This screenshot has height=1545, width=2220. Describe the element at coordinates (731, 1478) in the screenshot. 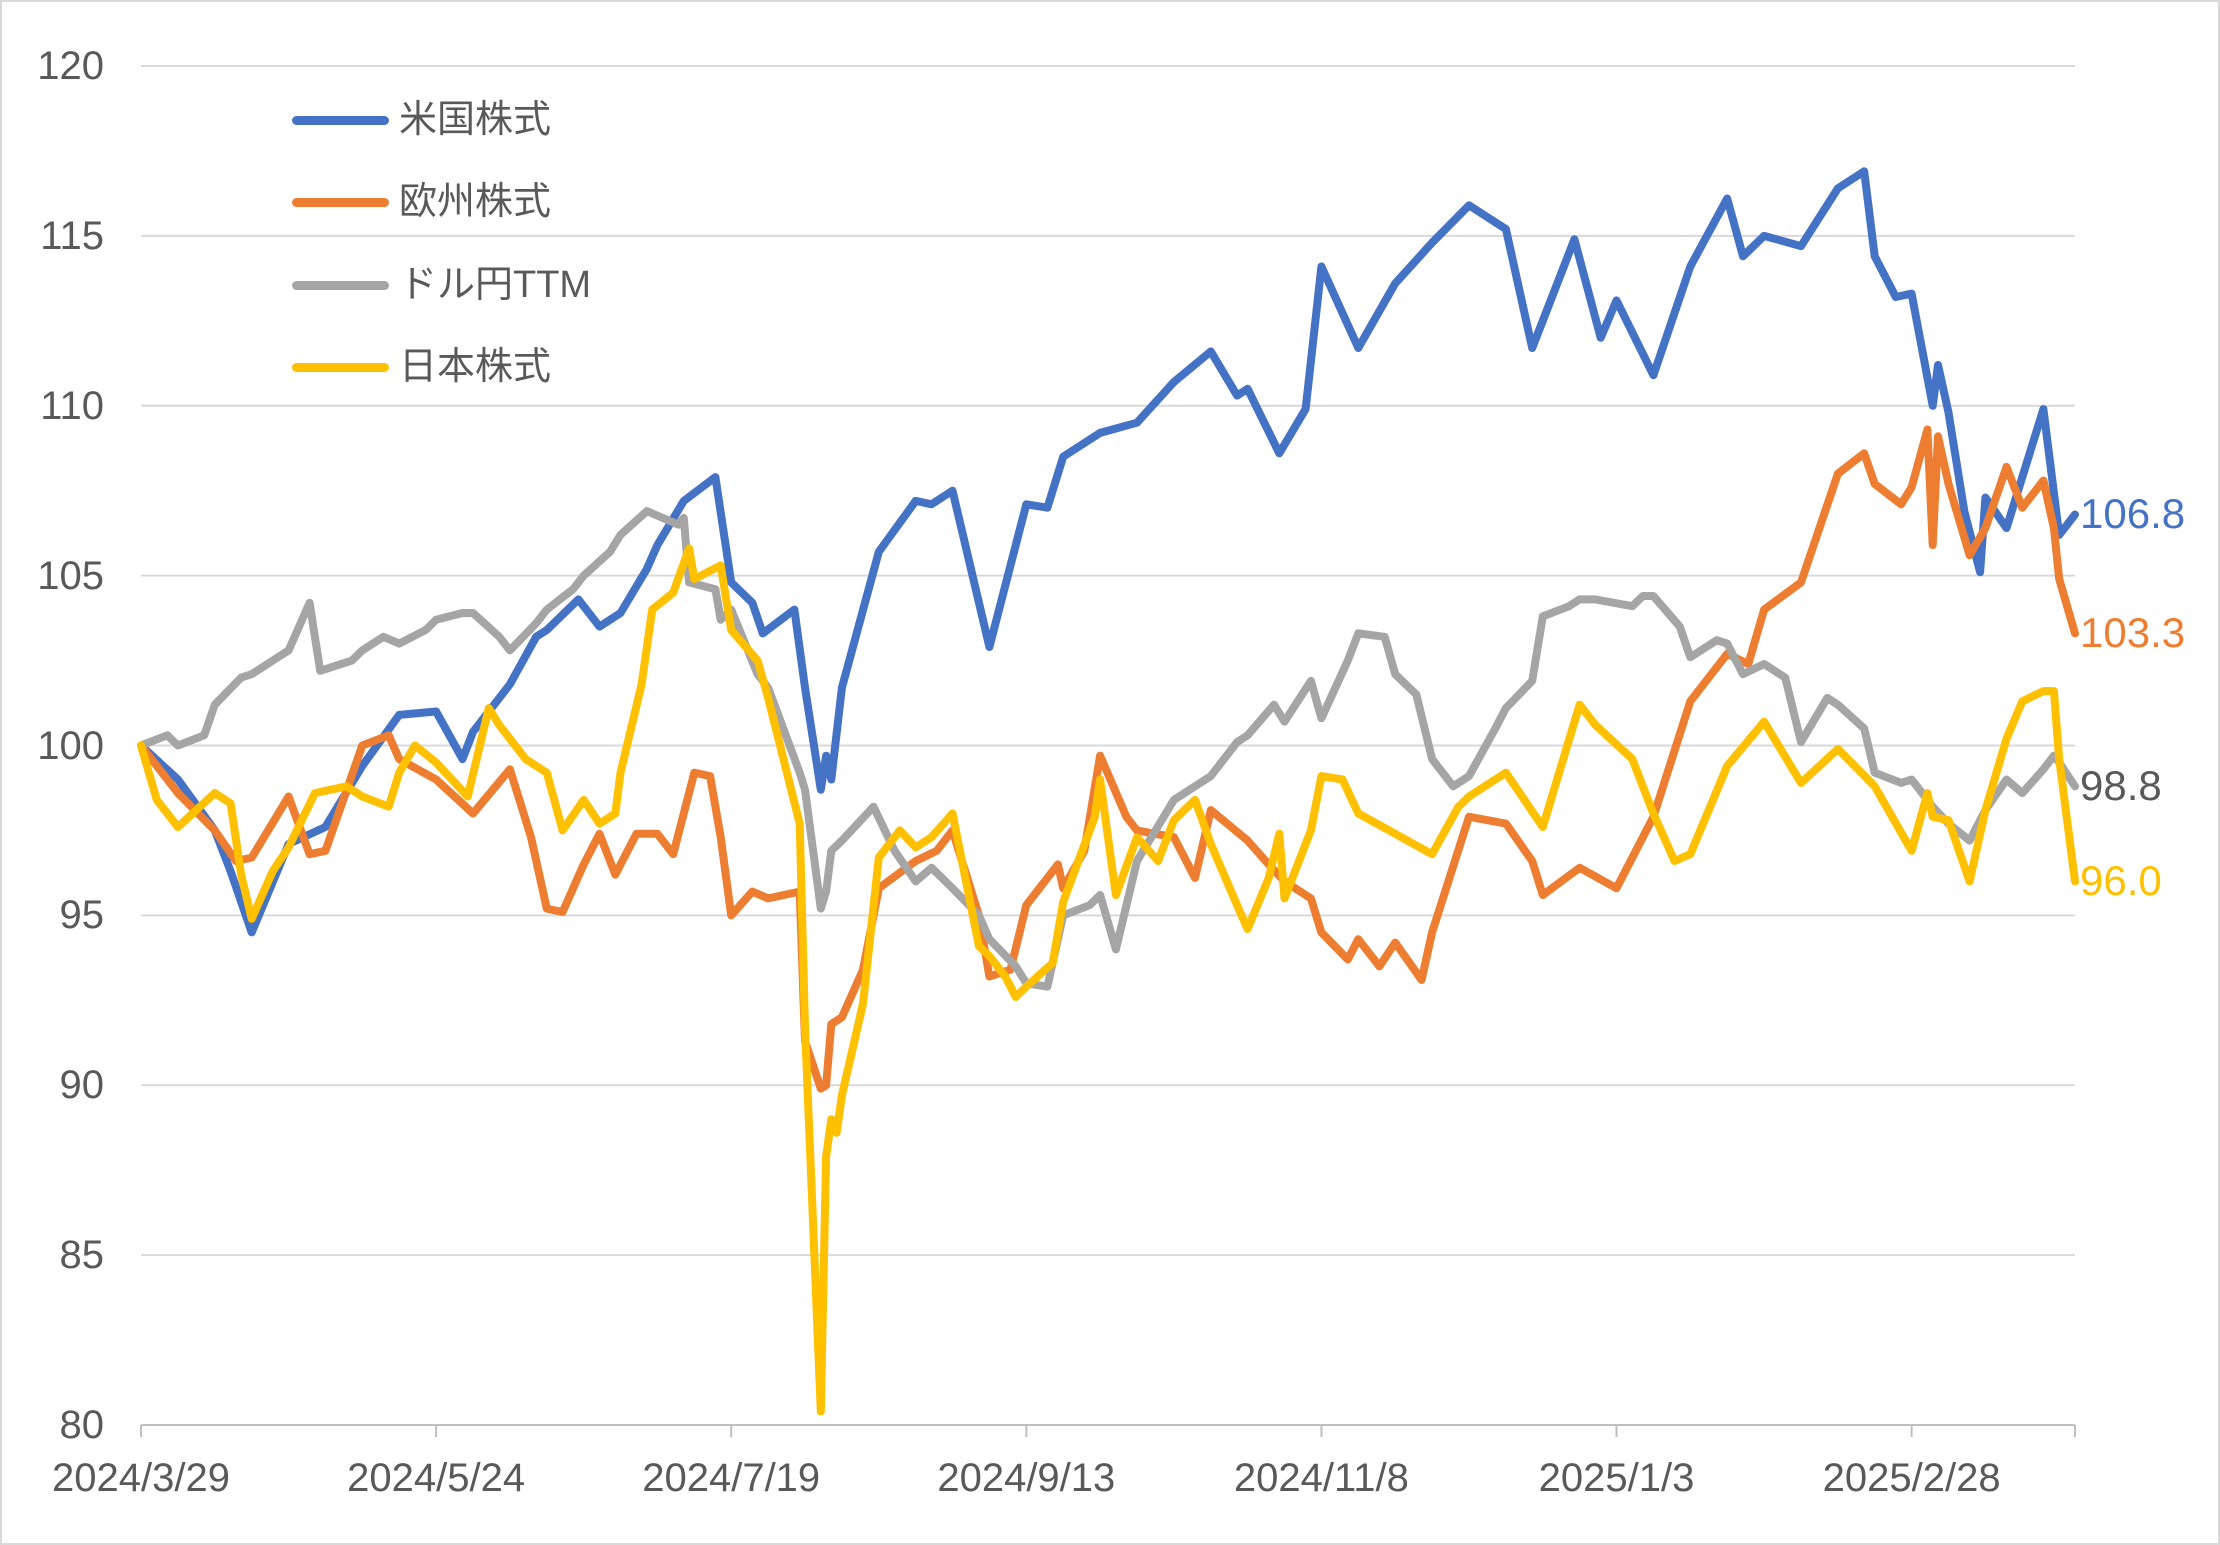

I see `x-axis-tick-label: 2024/7/19` at that location.